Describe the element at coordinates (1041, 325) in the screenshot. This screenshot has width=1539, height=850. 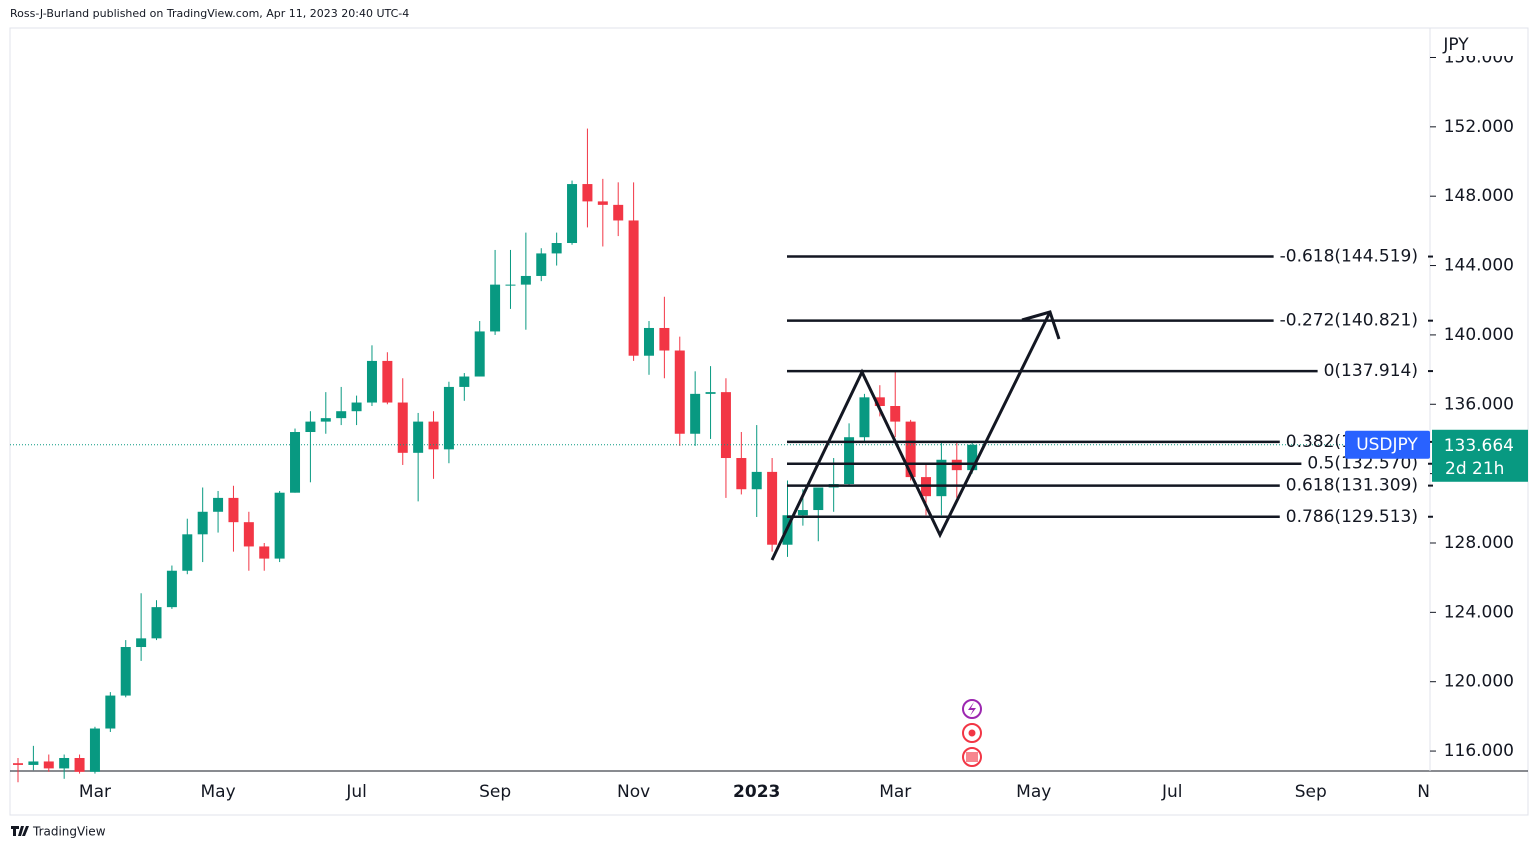
I see `arrow-head` at that location.